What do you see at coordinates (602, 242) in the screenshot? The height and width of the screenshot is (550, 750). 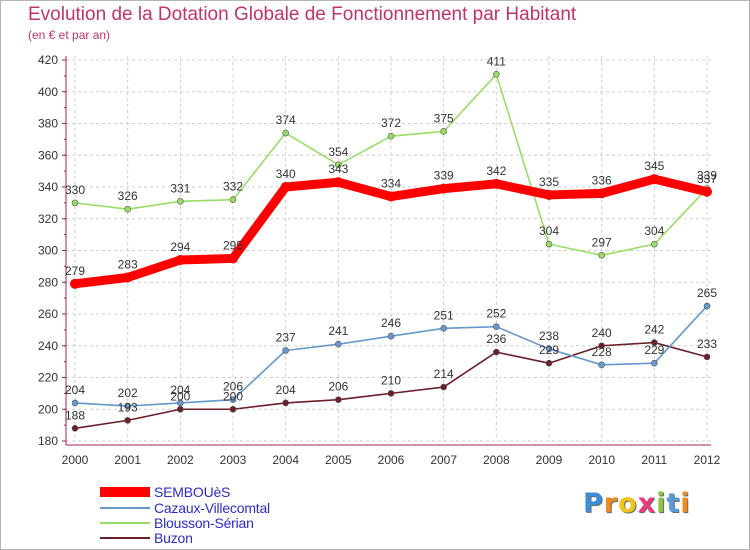 I see `data-label: 297` at bounding box center [602, 242].